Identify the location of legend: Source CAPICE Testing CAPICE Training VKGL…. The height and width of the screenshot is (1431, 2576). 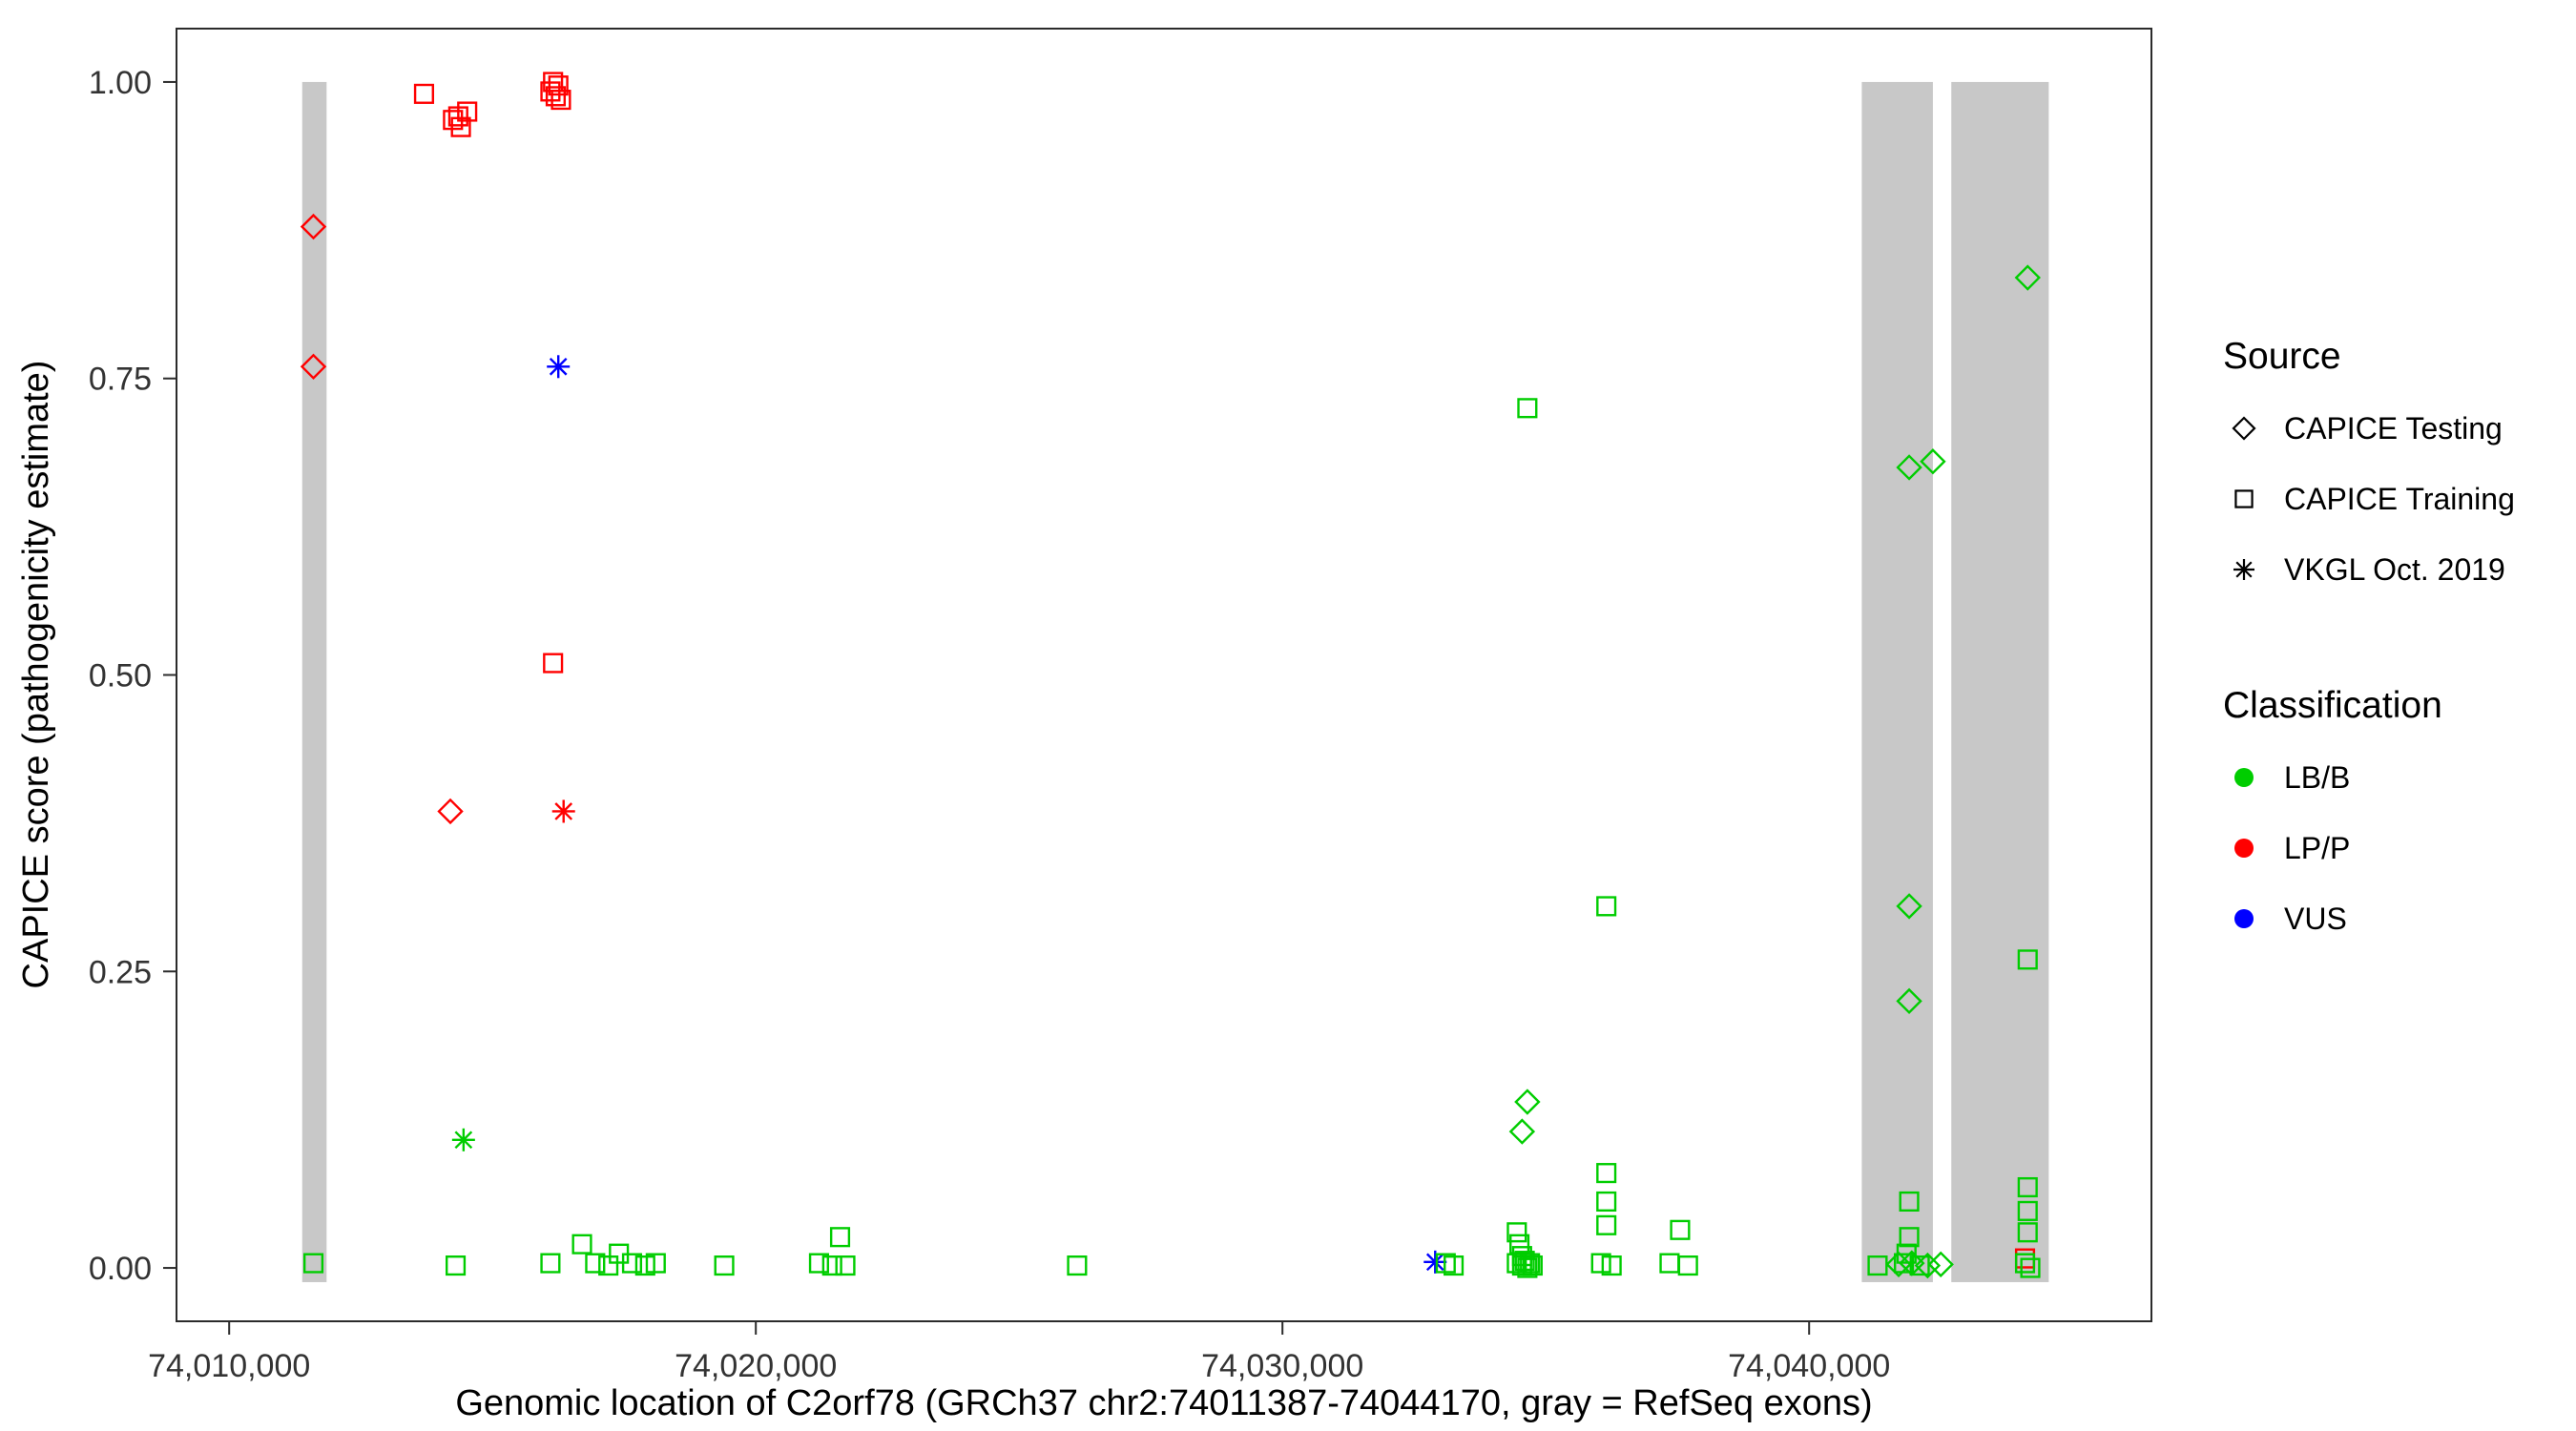
(2369, 645).